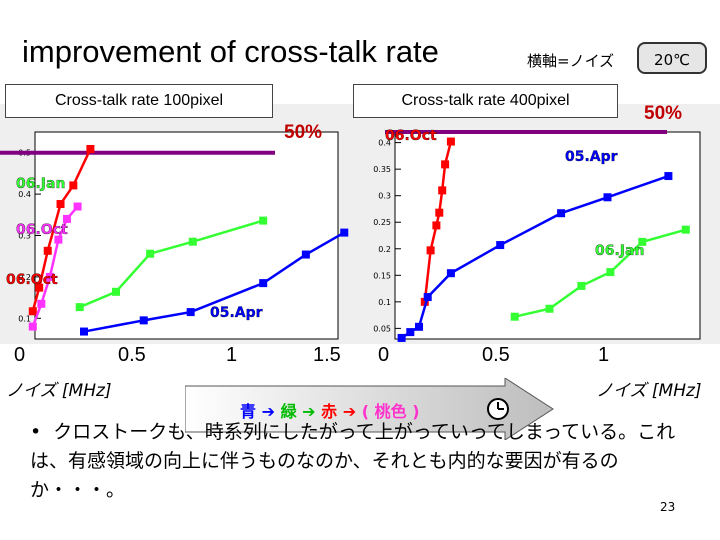 The width and height of the screenshot is (720, 540). I want to click on chart-400-title: Cross-talk rate 400pixel, so click(485, 101).